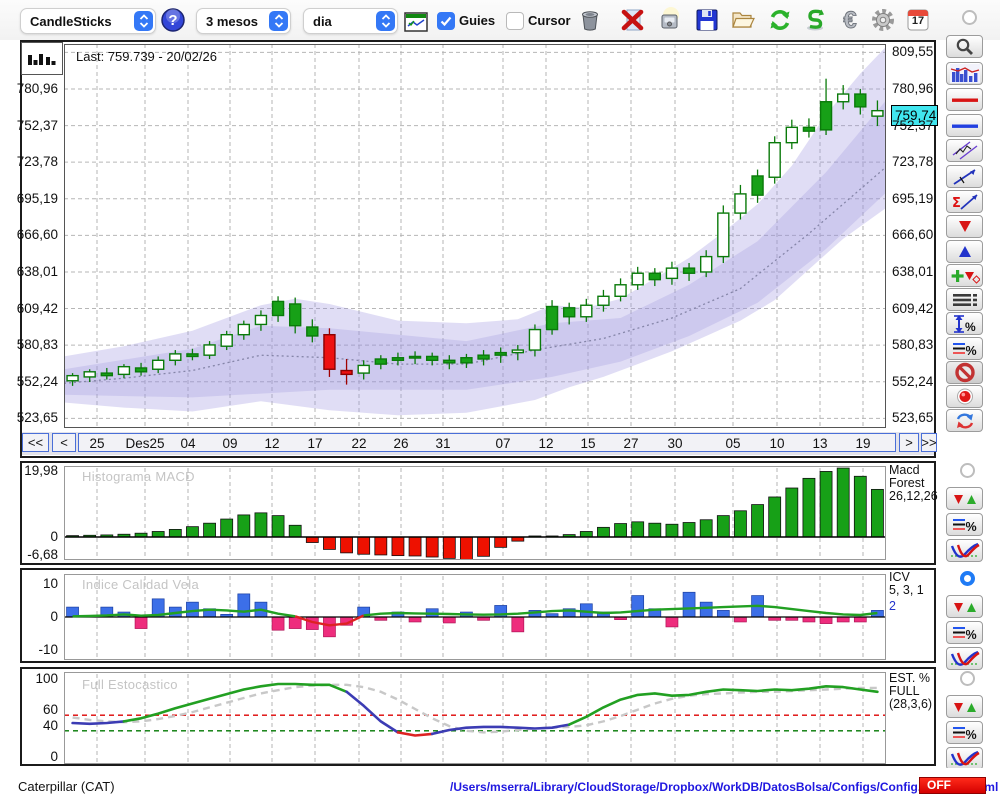 Image resolution: width=1000 pixels, height=800 pixels. What do you see at coordinates (964, 658) in the screenshot?
I see `icv-curves-button` at bounding box center [964, 658].